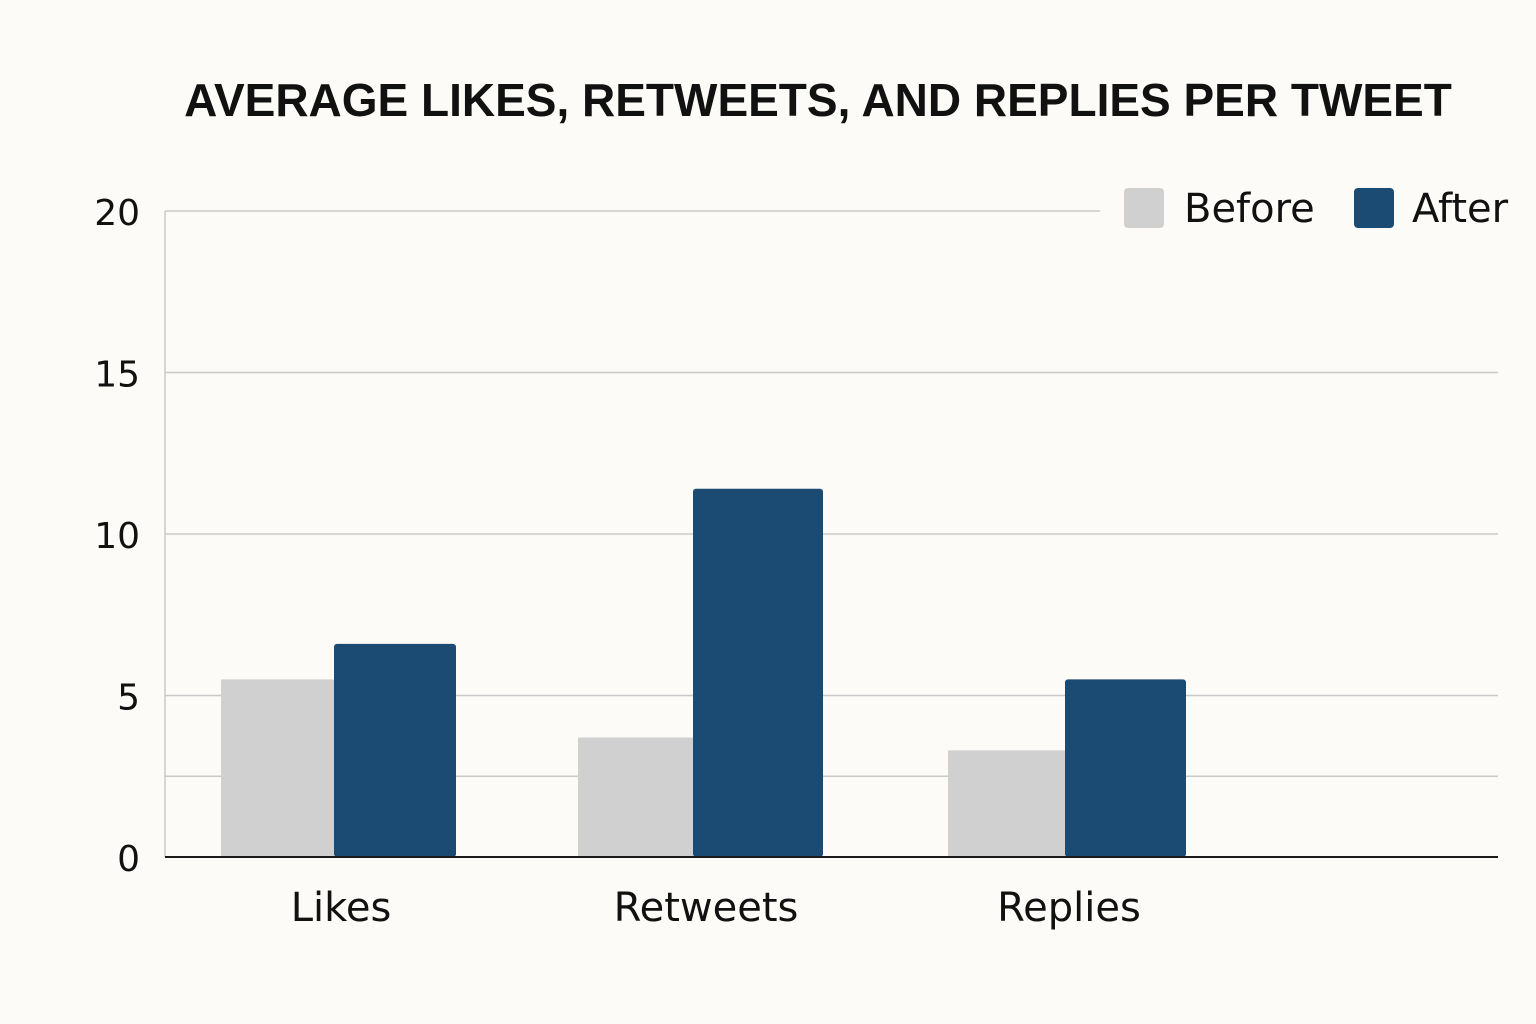 The image size is (1536, 1024). Describe the element at coordinates (1374, 208) in the screenshot. I see `legend-swatch-after` at that location.